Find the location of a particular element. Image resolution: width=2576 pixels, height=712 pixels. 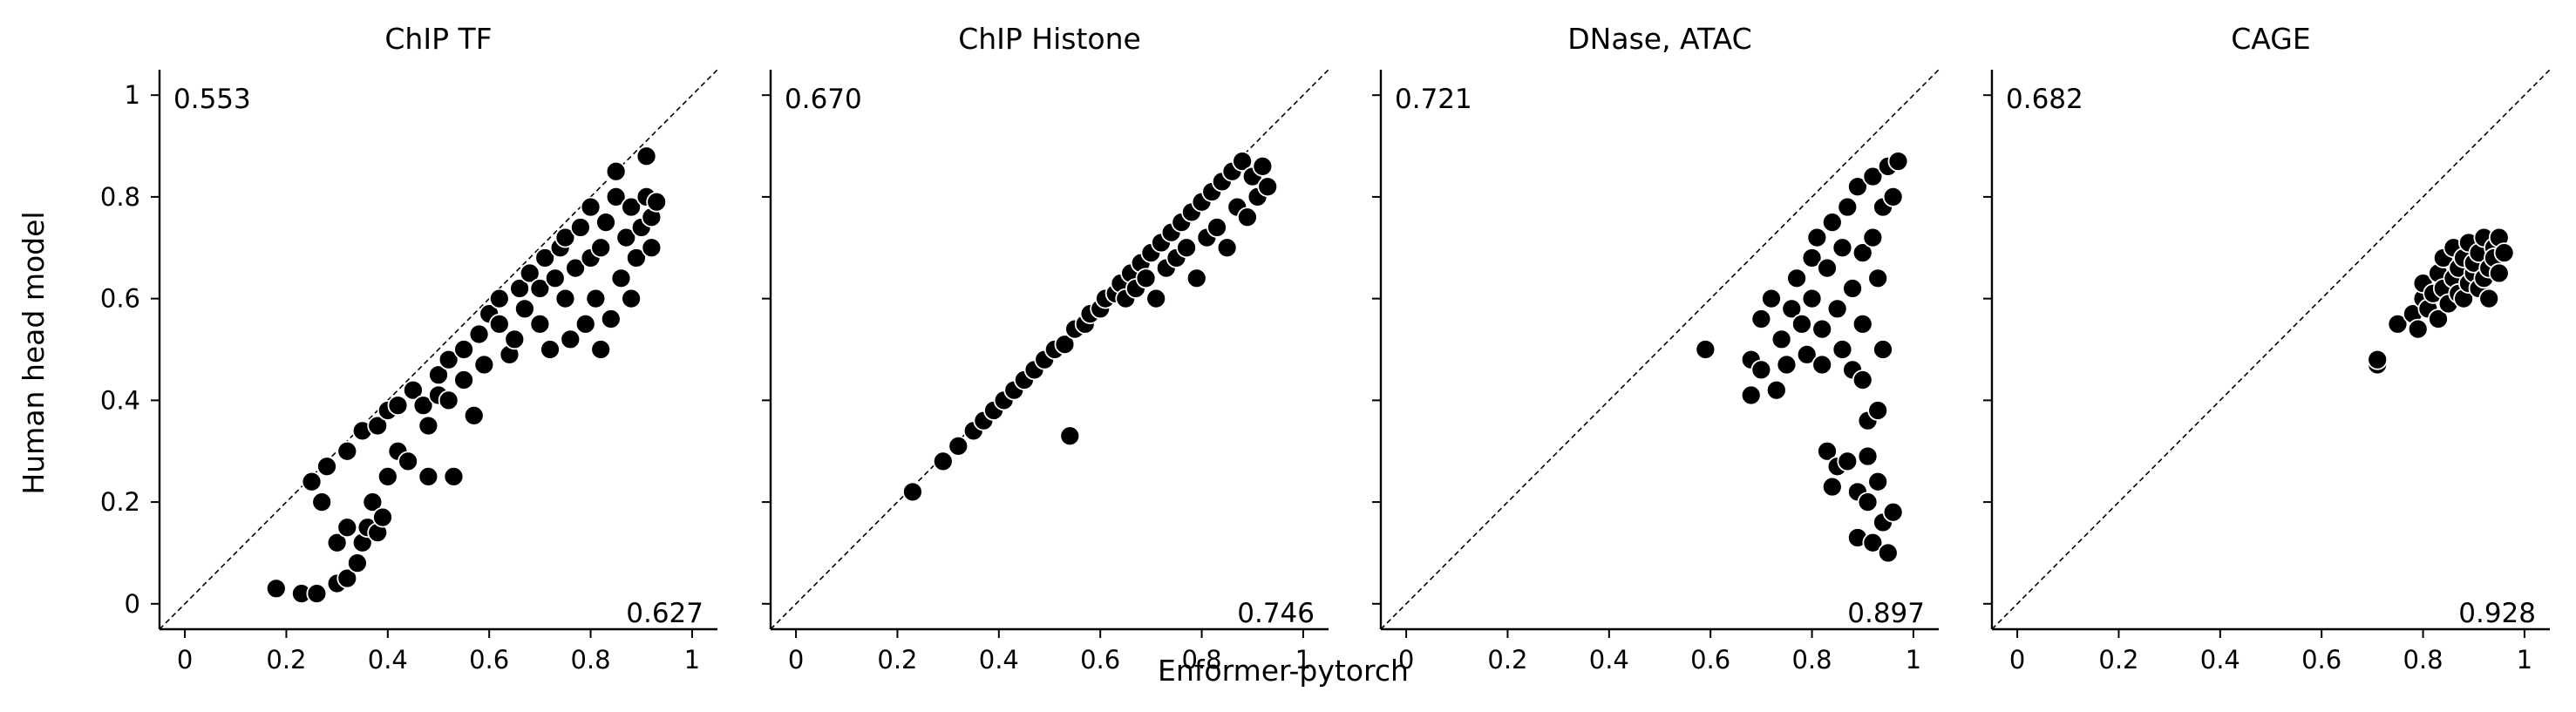

y-tick-label: 0.6 is located at coordinates (120, 299).